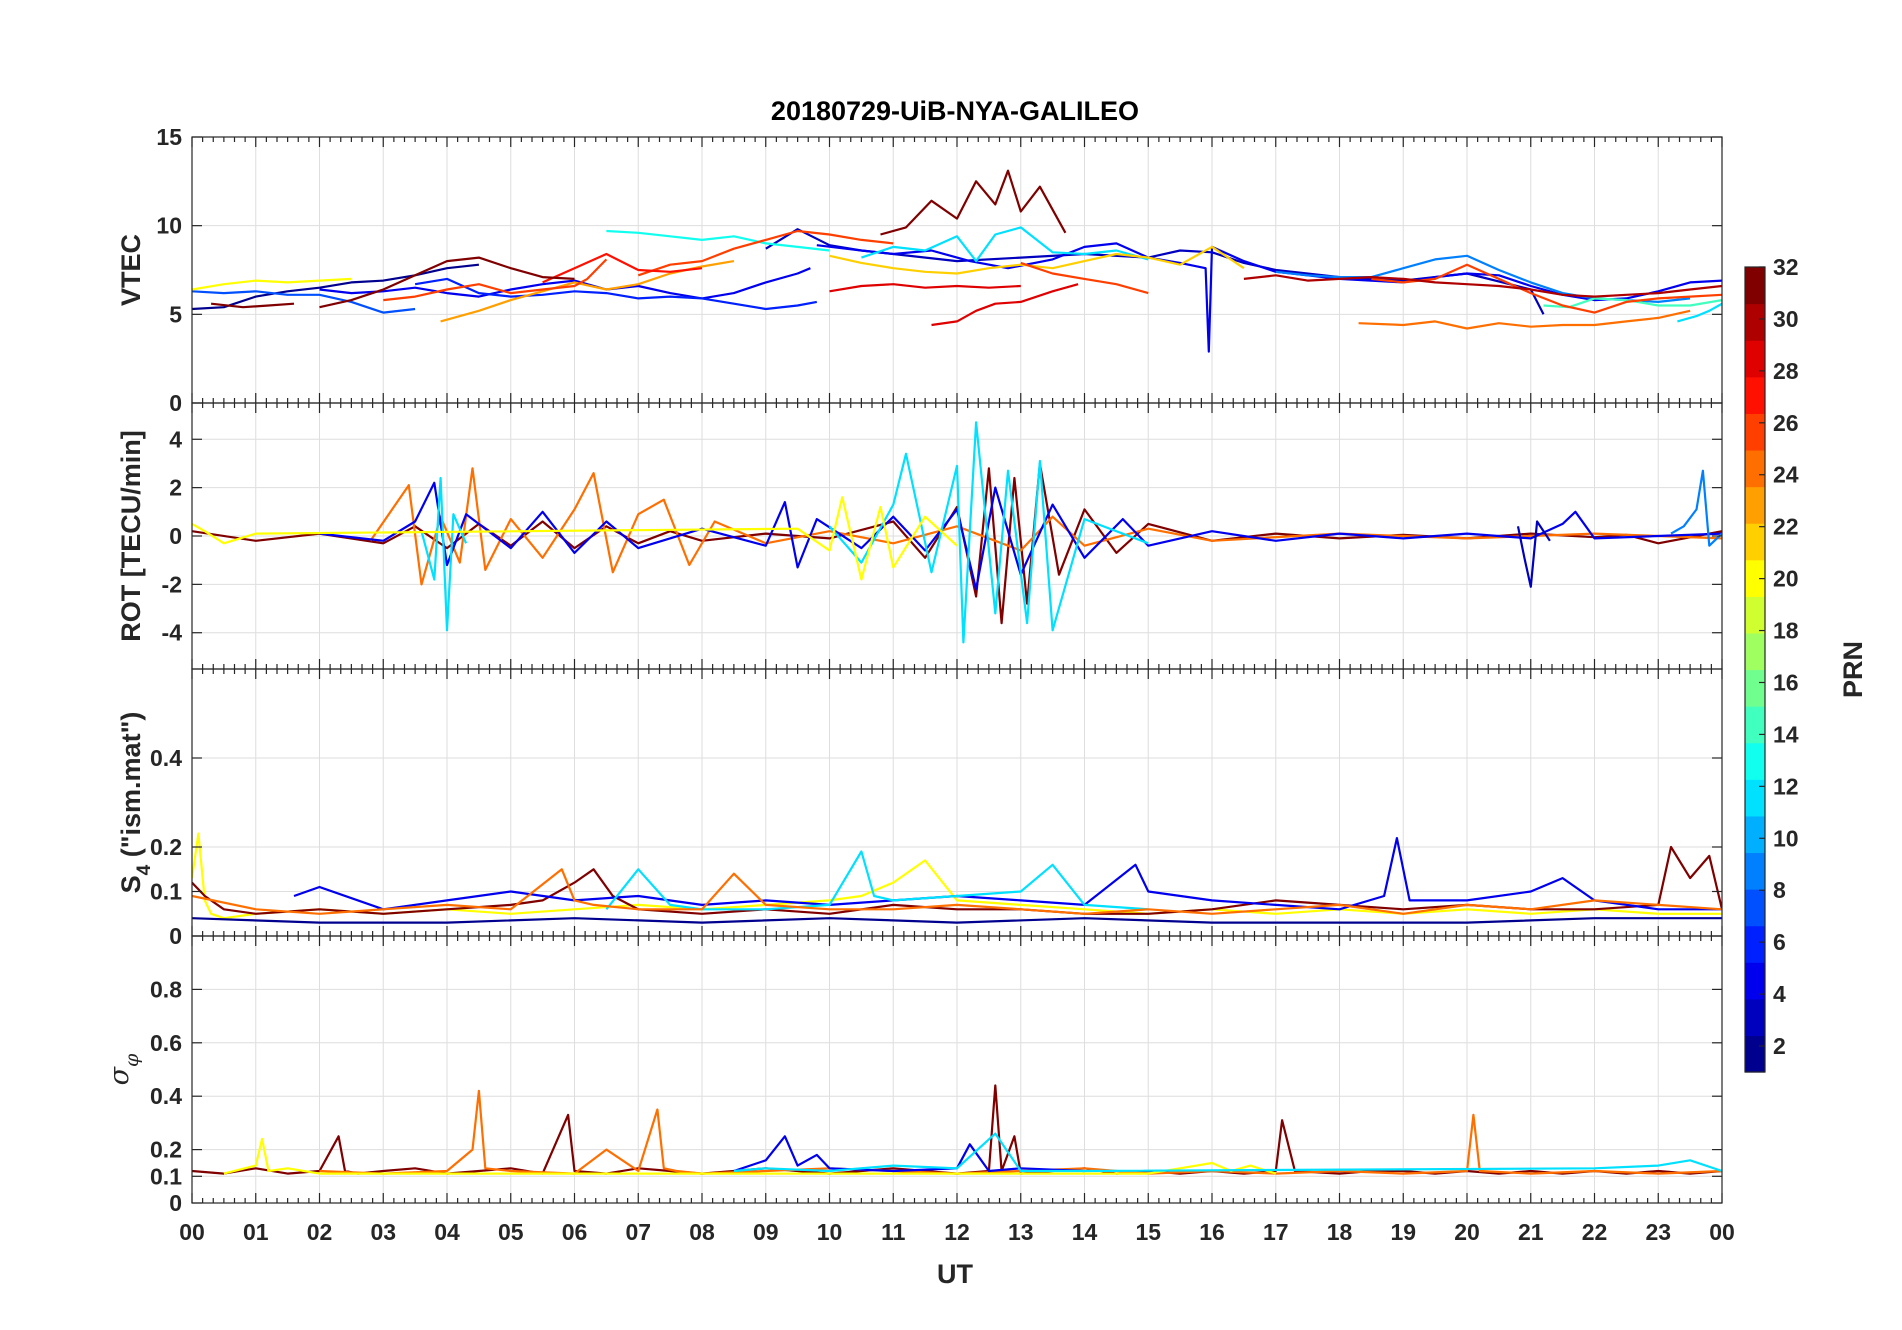 Image resolution: width=1902 pixels, height=1330 pixels. Describe the element at coordinates (1148, 1232) in the screenshot. I see `x-tick-label: 15` at that location.